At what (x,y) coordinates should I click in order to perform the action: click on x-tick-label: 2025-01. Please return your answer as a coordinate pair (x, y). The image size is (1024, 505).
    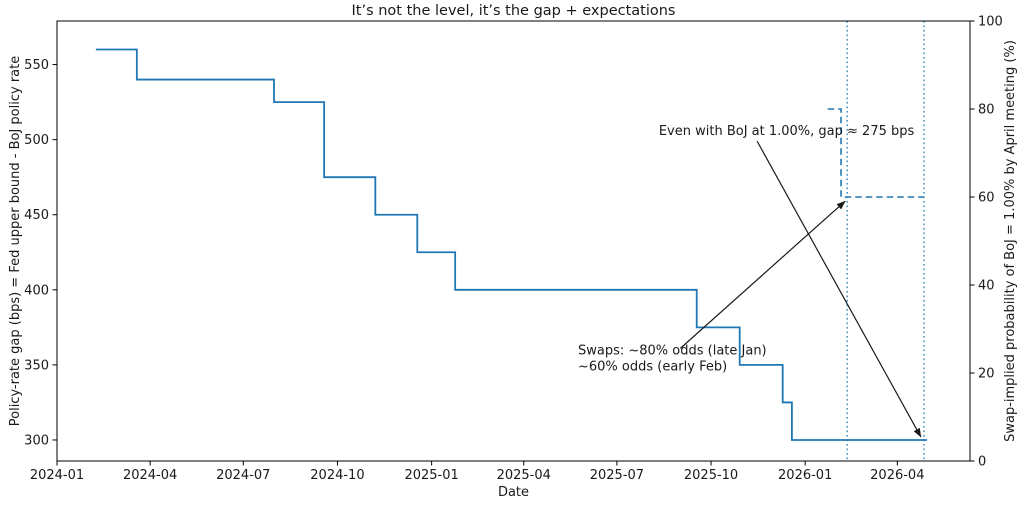
    Looking at the image, I should click on (431, 475).